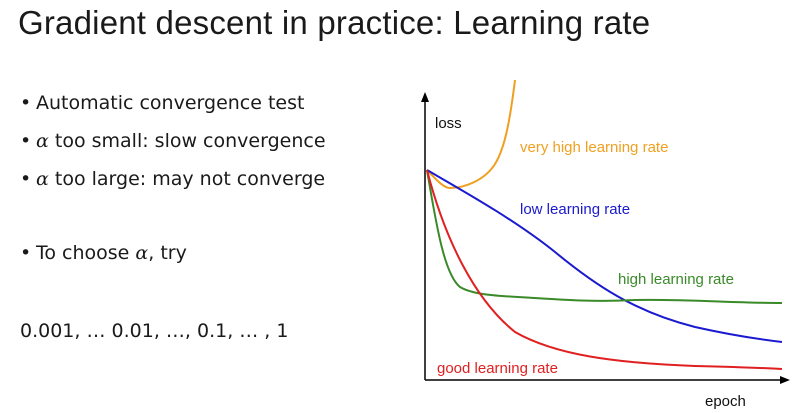  Describe the element at coordinates (785, 380) in the screenshot. I see `x-axis-arrow` at that location.